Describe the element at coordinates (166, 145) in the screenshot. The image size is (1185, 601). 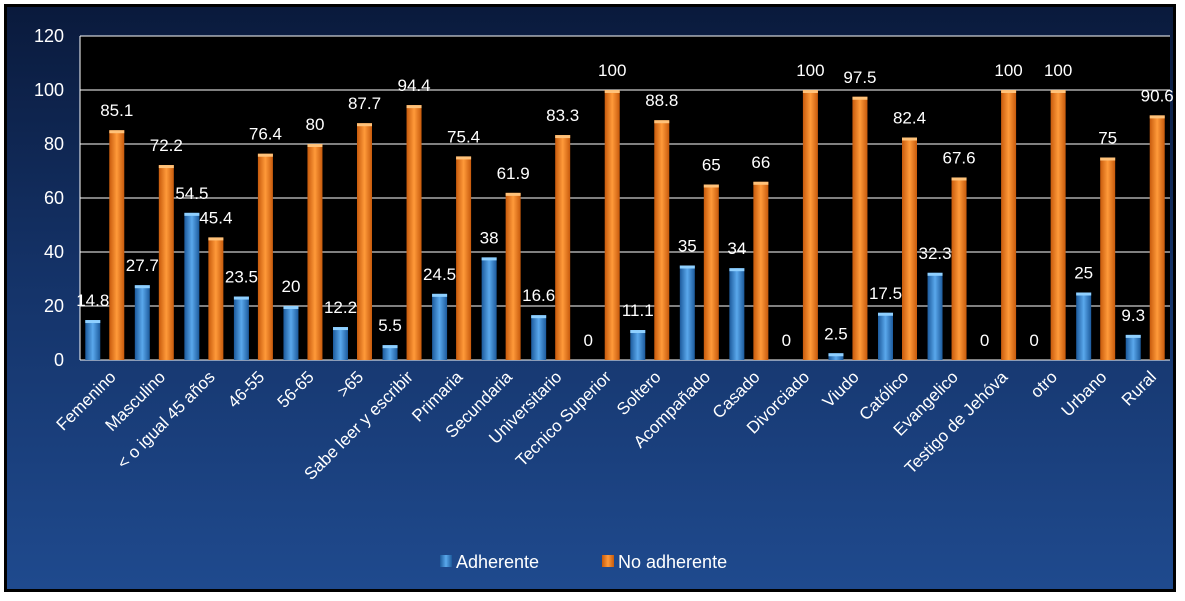
I see `data-label: 72.2` at that location.